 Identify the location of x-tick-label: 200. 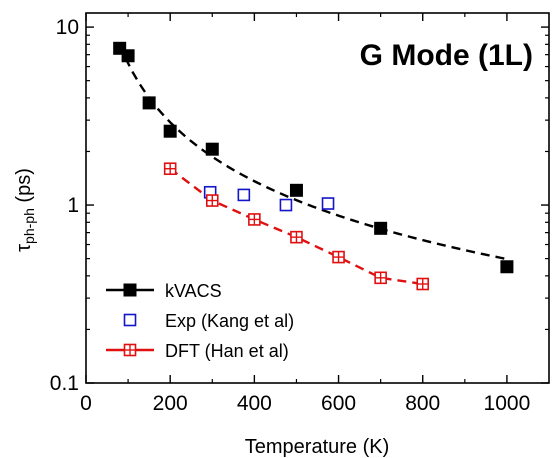
(170, 403).